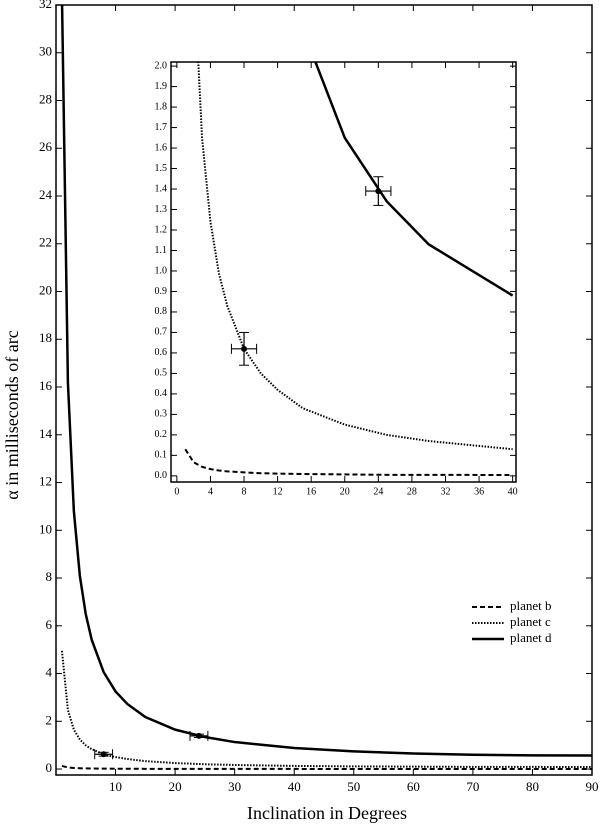 The image size is (600, 829). Describe the element at coordinates (278, 491) in the screenshot. I see `x-tick-label: 12` at that location.